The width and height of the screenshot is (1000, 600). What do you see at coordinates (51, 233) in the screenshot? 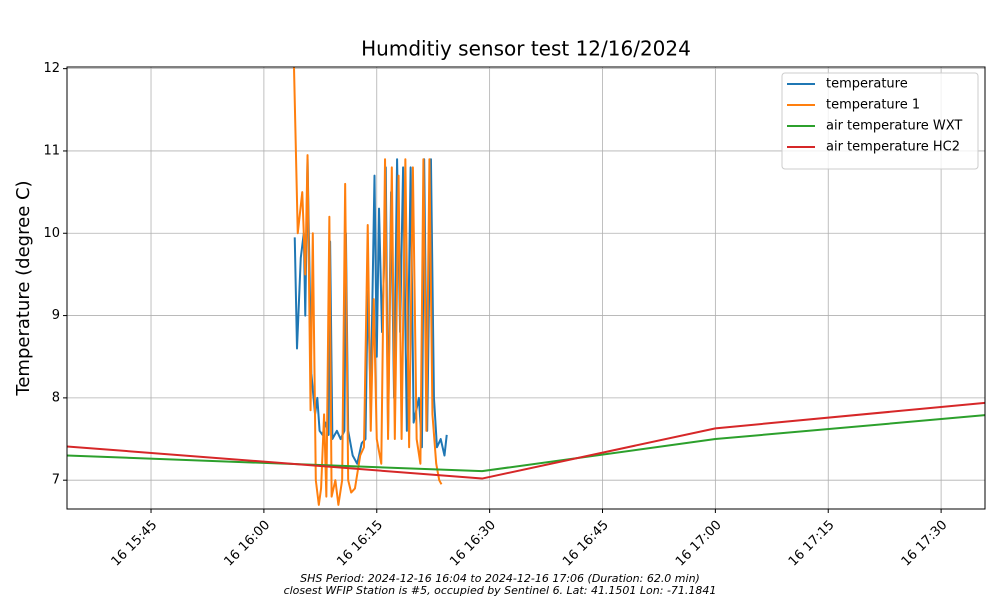
I see `y-tick-label: 10` at bounding box center [51, 233].